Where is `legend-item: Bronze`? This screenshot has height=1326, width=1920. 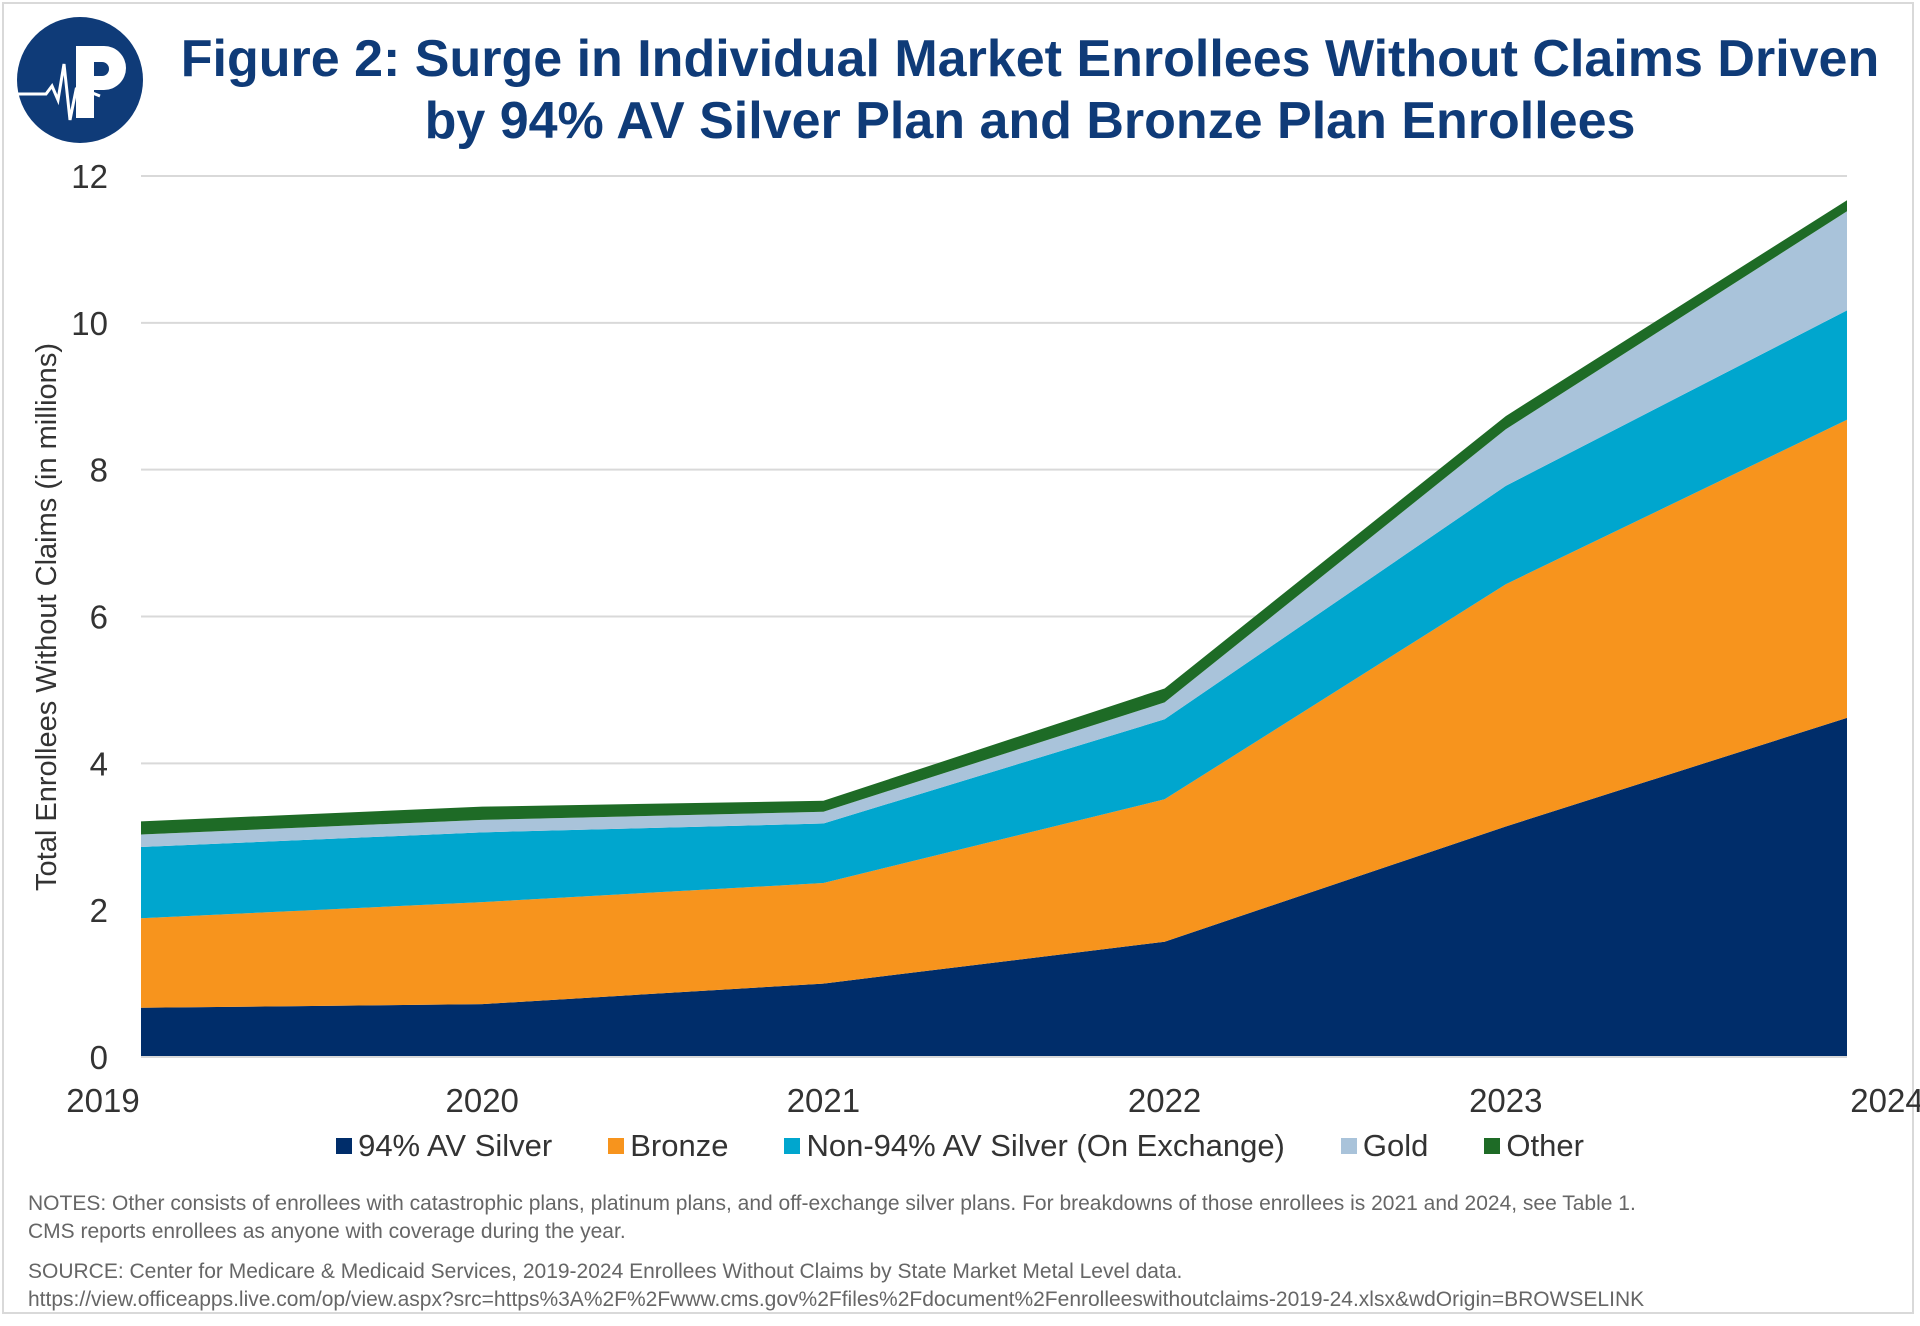 legend-item: Bronze is located at coordinates (668, 1146).